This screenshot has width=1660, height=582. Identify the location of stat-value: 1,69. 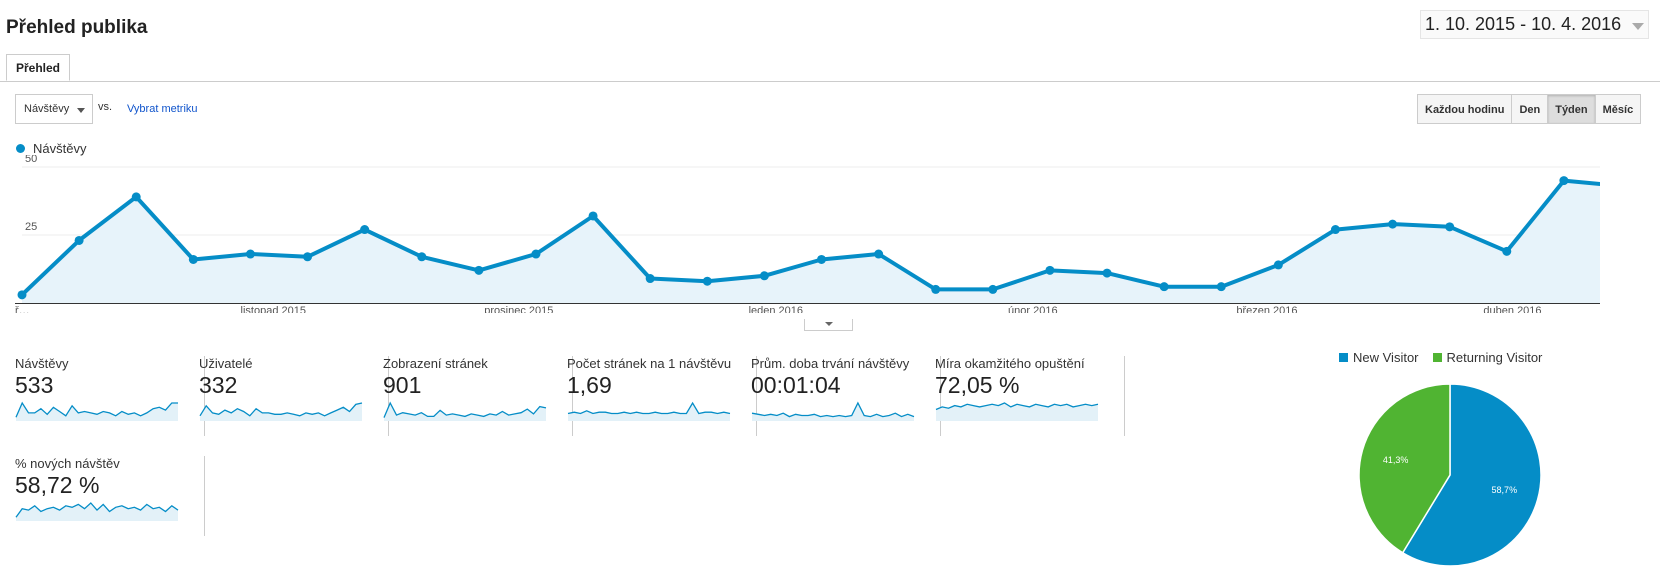
(589, 385).